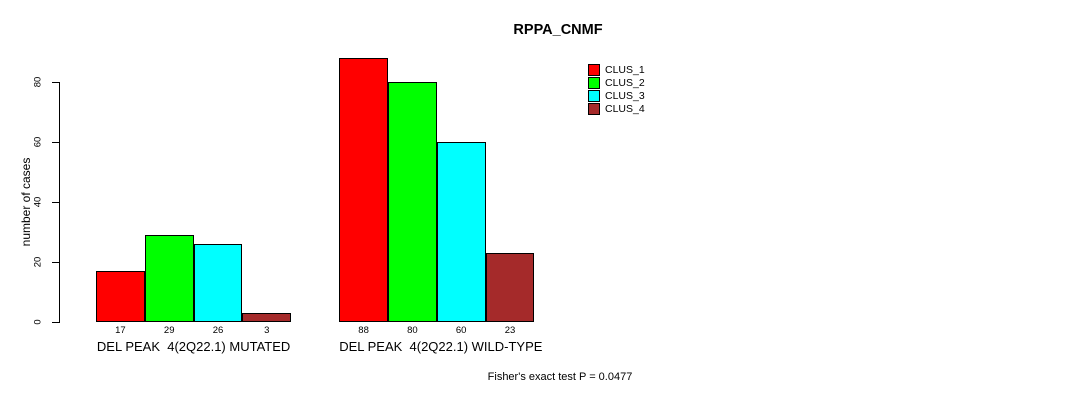  I want to click on y-axis-label: number of cases, so click(26, 202).